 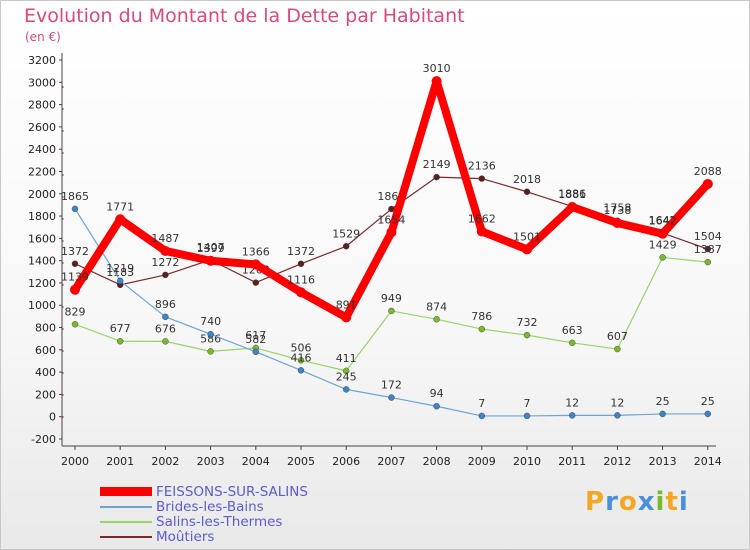 What do you see at coordinates (572, 461) in the screenshot?
I see `x-tick-label: 2011` at bounding box center [572, 461].